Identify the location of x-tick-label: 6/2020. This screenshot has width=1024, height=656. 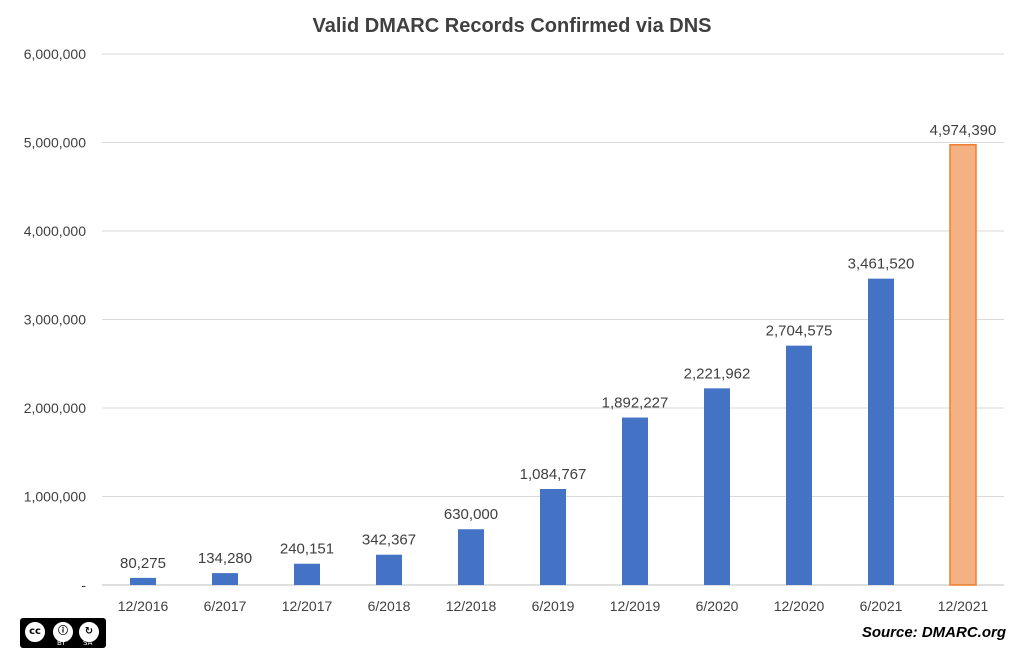
(717, 606).